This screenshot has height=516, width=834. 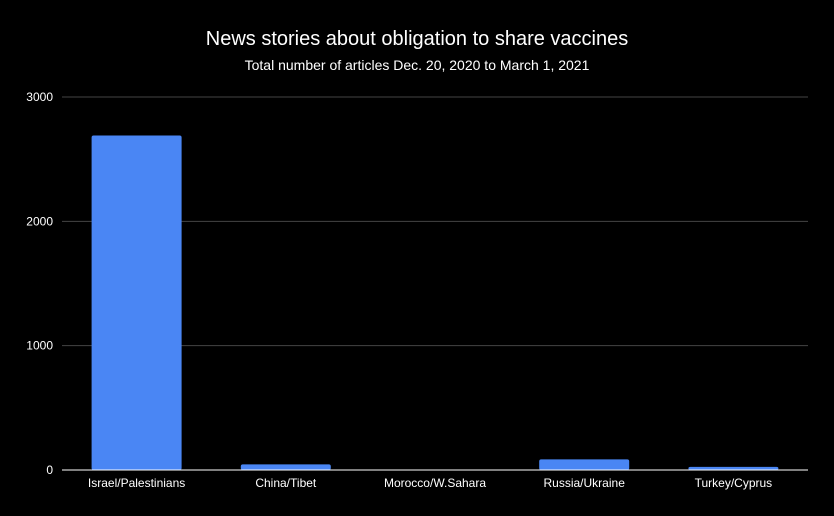 I want to click on x-tick-label: Israel/Palestinians, so click(x=136, y=483).